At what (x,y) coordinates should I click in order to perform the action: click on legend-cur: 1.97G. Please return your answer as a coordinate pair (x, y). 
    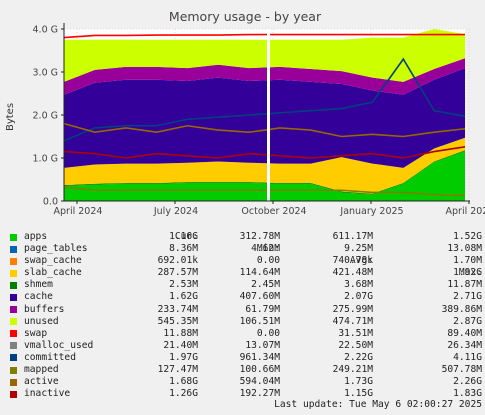
    Looking at the image, I should click on (183, 357).